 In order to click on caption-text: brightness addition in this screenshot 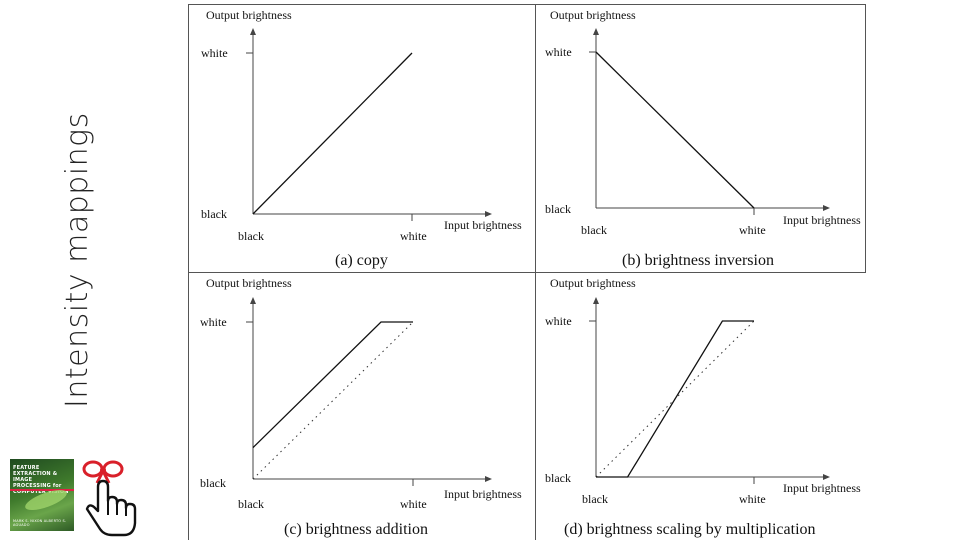, I will do `click(367, 529)`.